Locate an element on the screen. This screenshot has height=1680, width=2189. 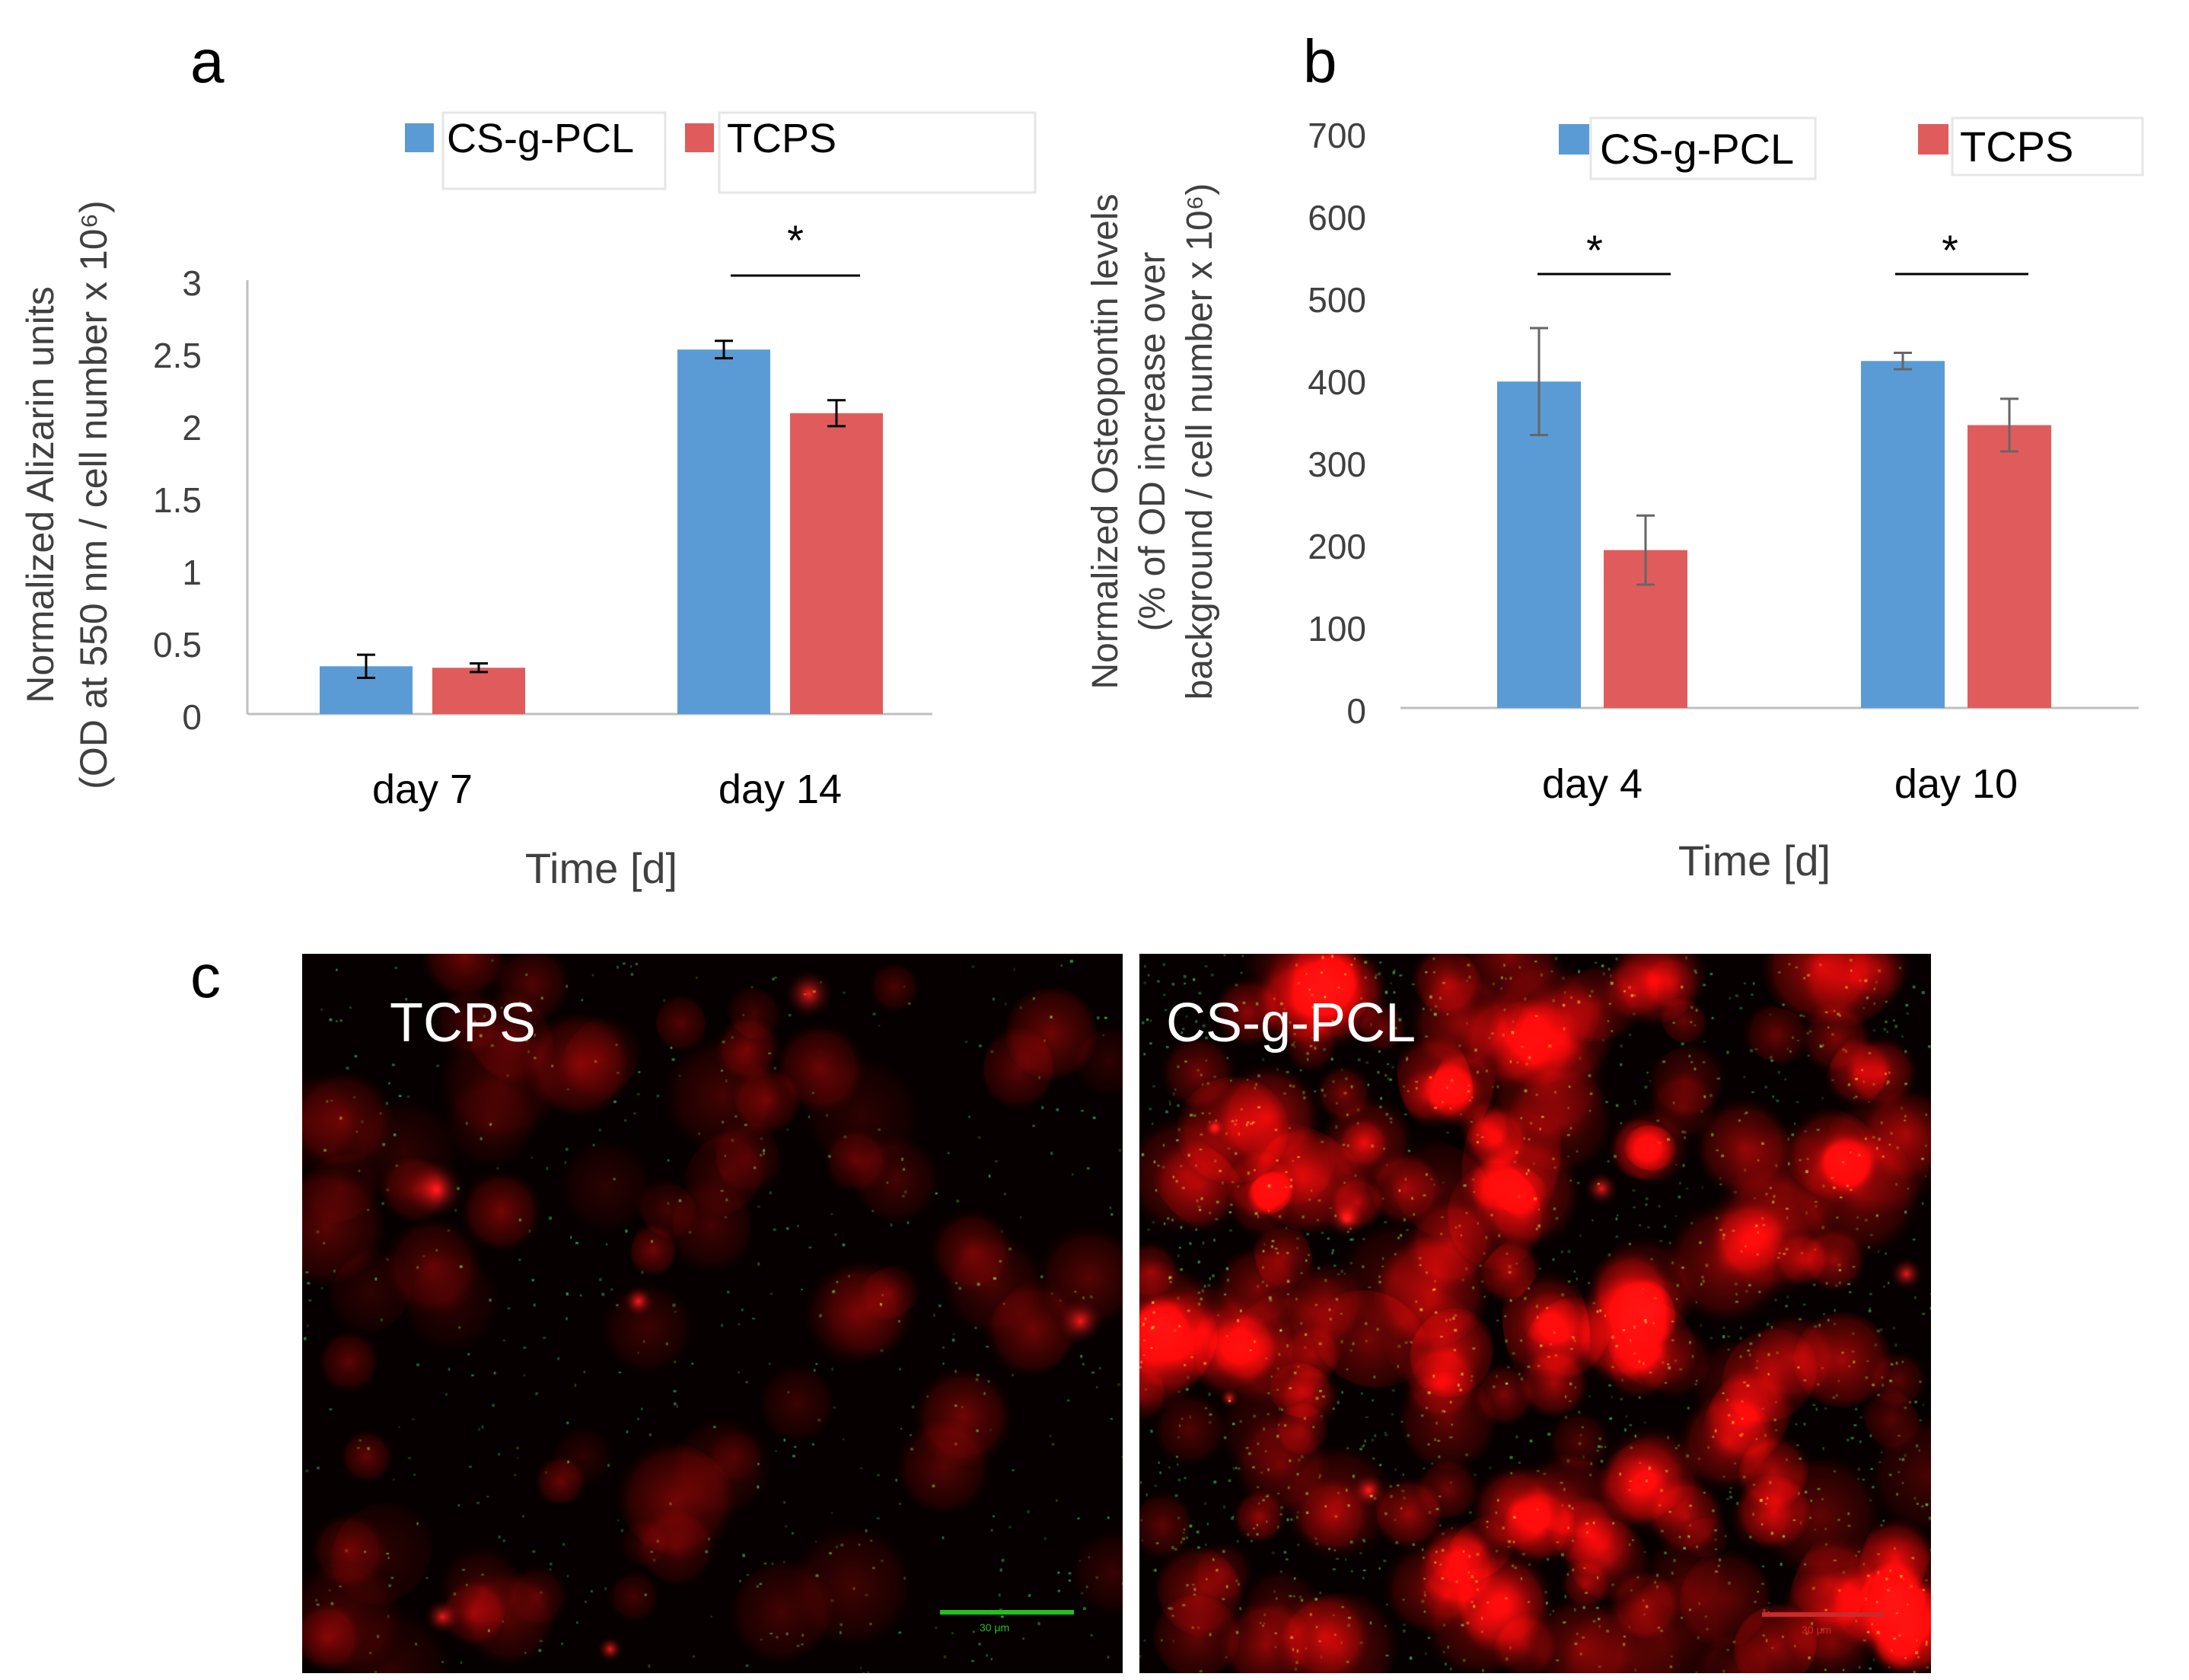
scale-bar-tcps-text: 30 μm is located at coordinates (995, 1627).